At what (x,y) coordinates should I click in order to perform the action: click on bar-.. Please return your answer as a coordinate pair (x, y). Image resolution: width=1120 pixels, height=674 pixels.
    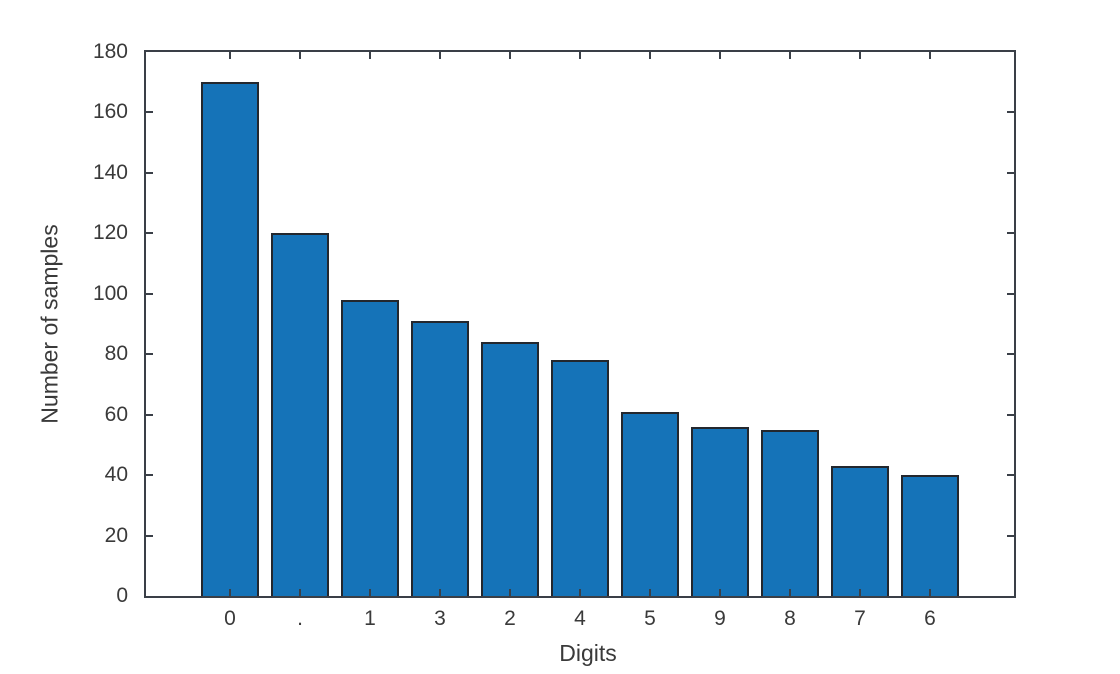
    Looking at the image, I should click on (300, 414).